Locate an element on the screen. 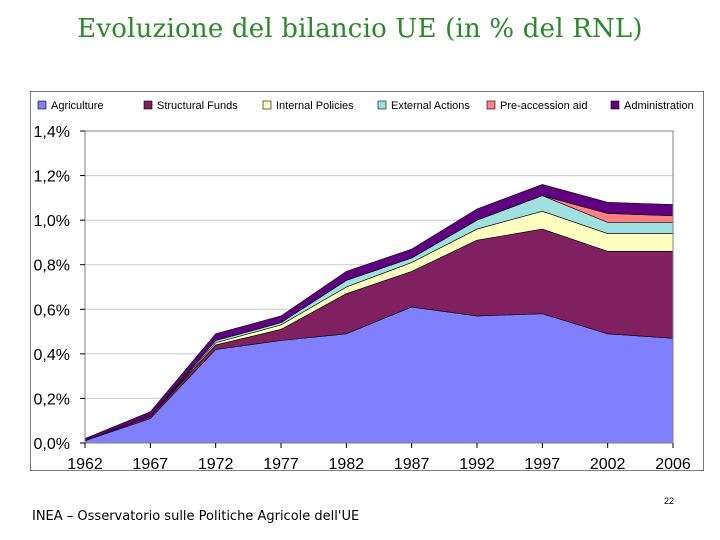  legend-item: External Actions is located at coordinates (423, 106).